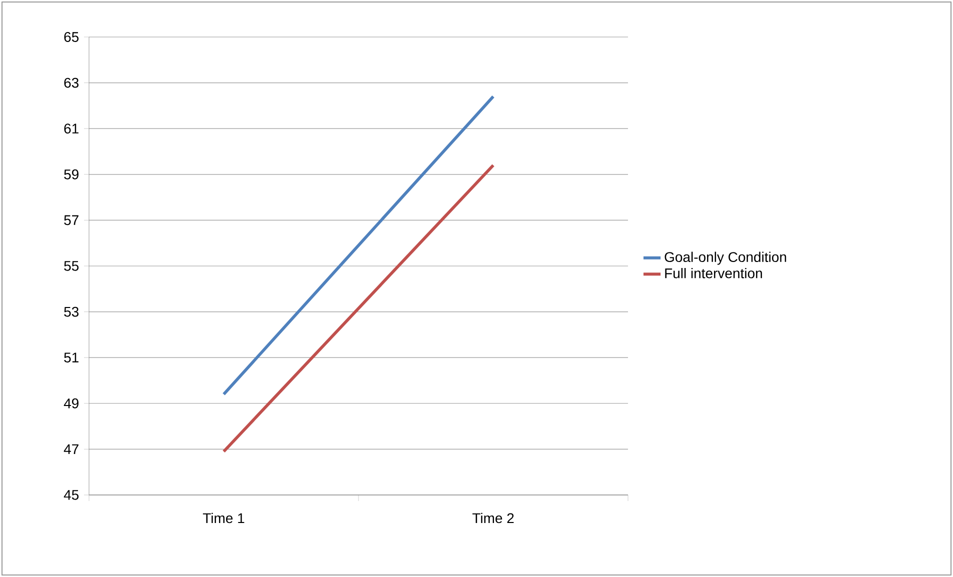 The width and height of the screenshot is (953, 577). What do you see at coordinates (493, 518) in the screenshot?
I see `x-tick-label: Time 2` at bounding box center [493, 518].